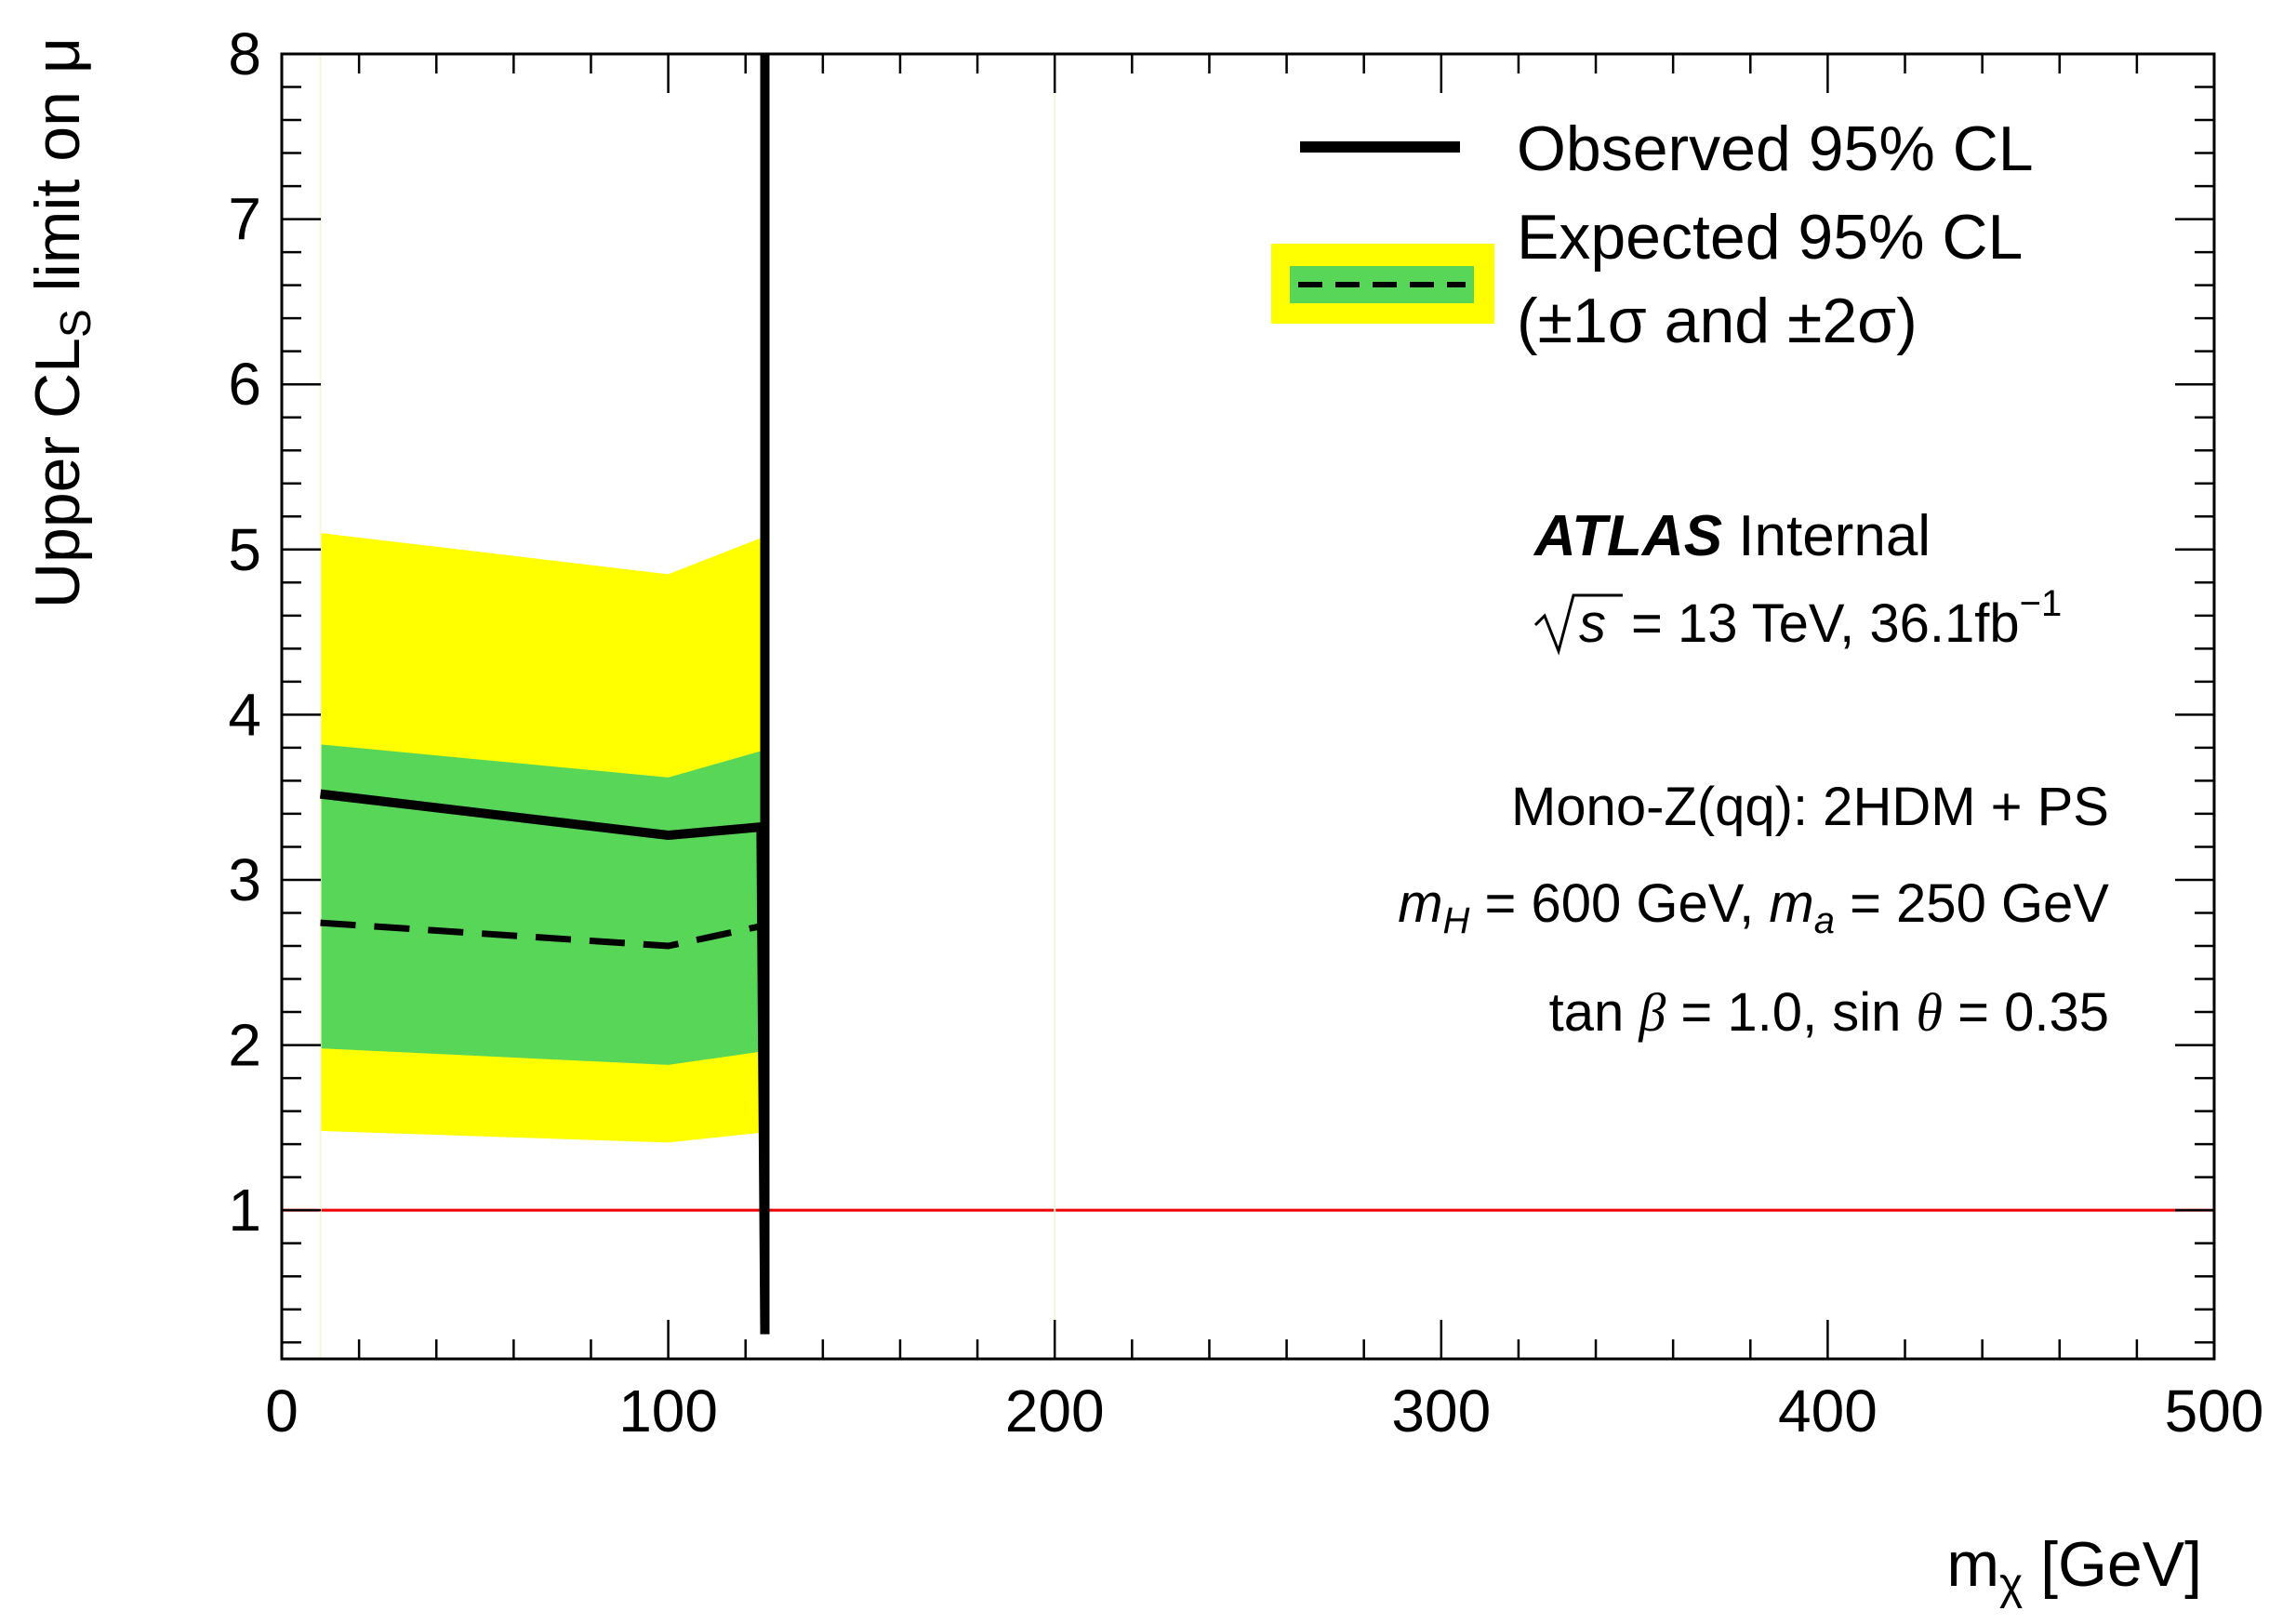  What do you see at coordinates (245, 1045) in the screenshot?
I see `y-tick-label: 2` at bounding box center [245, 1045].